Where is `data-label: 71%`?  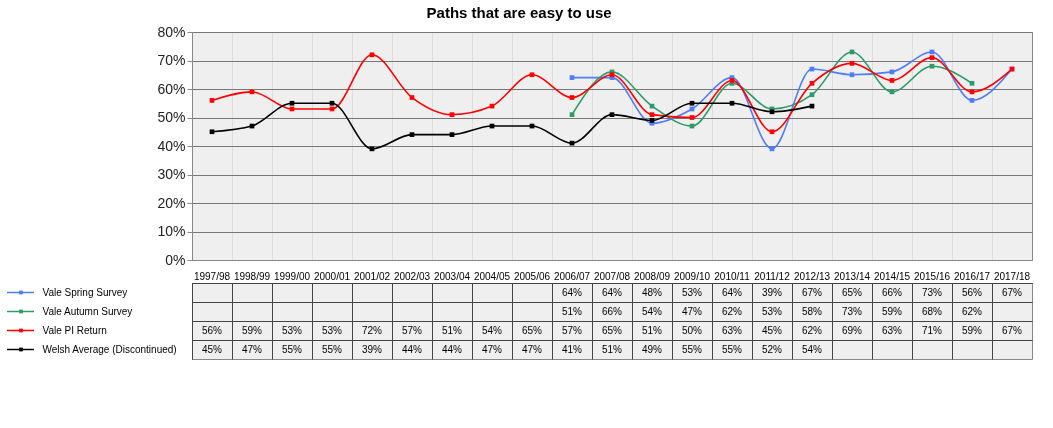 data-label: 71% is located at coordinates (932, 330).